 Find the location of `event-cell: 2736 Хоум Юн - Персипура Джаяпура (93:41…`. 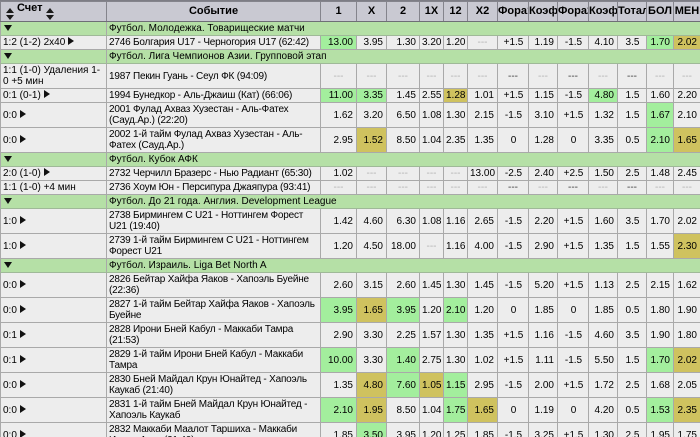

event-cell: 2736 Хоум Юн - Персипура Джаяпура (93:41… is located at coordinates (214, 188).